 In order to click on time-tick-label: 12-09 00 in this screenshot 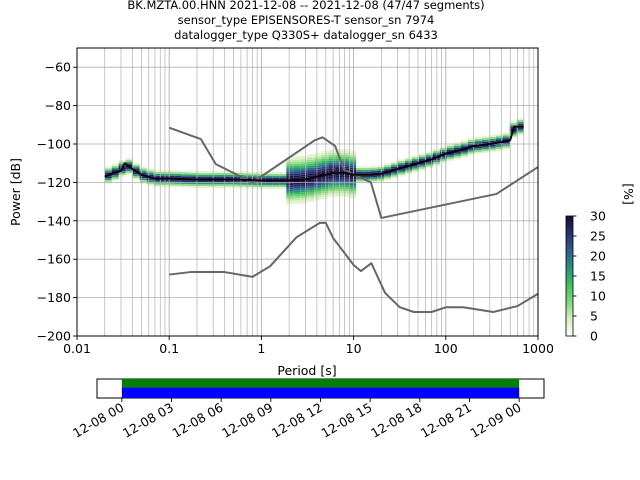, I will do `click(495, 420)`.